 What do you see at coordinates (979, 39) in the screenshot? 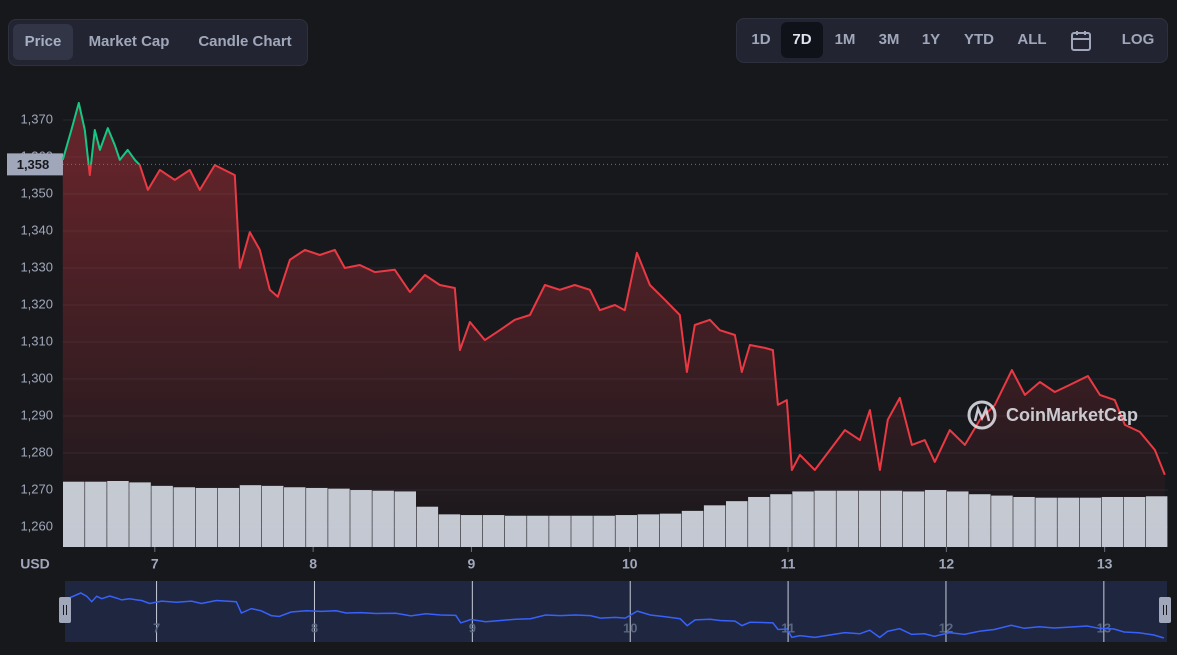
I see `range-button: YTD` at bounding box center [979, 39].